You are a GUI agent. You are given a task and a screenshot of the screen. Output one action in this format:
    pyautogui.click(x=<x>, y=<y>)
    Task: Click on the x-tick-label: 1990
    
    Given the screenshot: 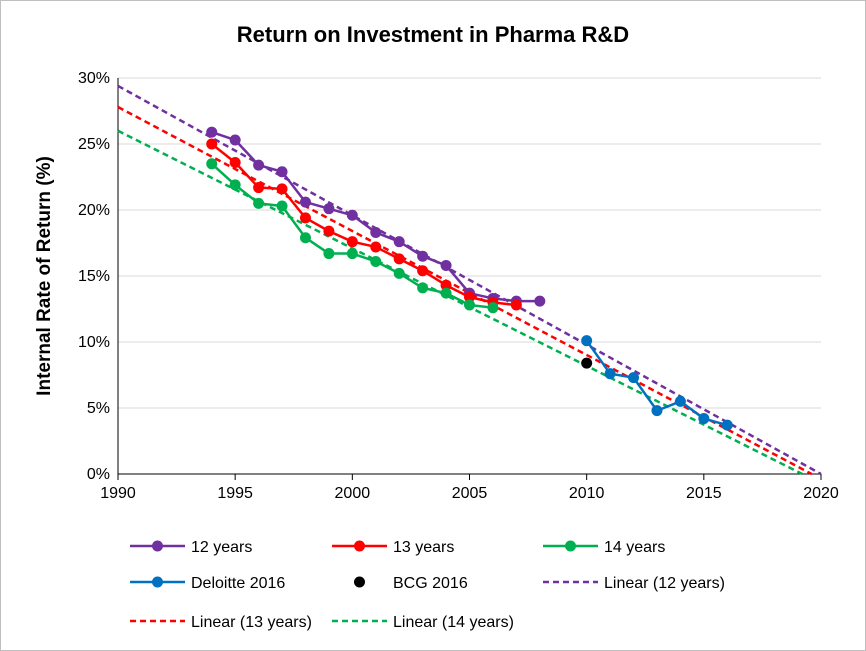 What is the action you would take?
    pyautogui.click(x=118, y=493)
    